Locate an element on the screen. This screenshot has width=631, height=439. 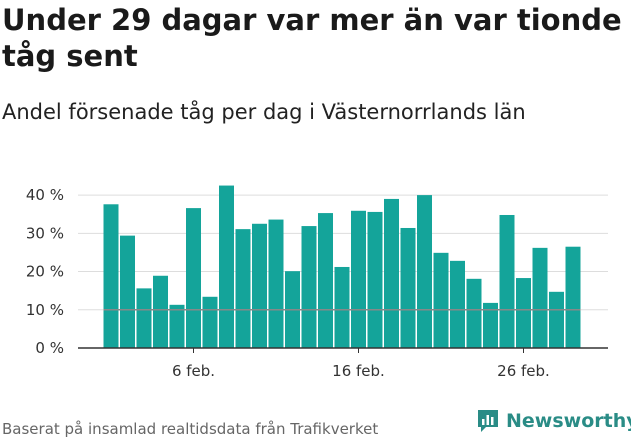
y-tick-label: 20 % is located at coordinates (45, 272).